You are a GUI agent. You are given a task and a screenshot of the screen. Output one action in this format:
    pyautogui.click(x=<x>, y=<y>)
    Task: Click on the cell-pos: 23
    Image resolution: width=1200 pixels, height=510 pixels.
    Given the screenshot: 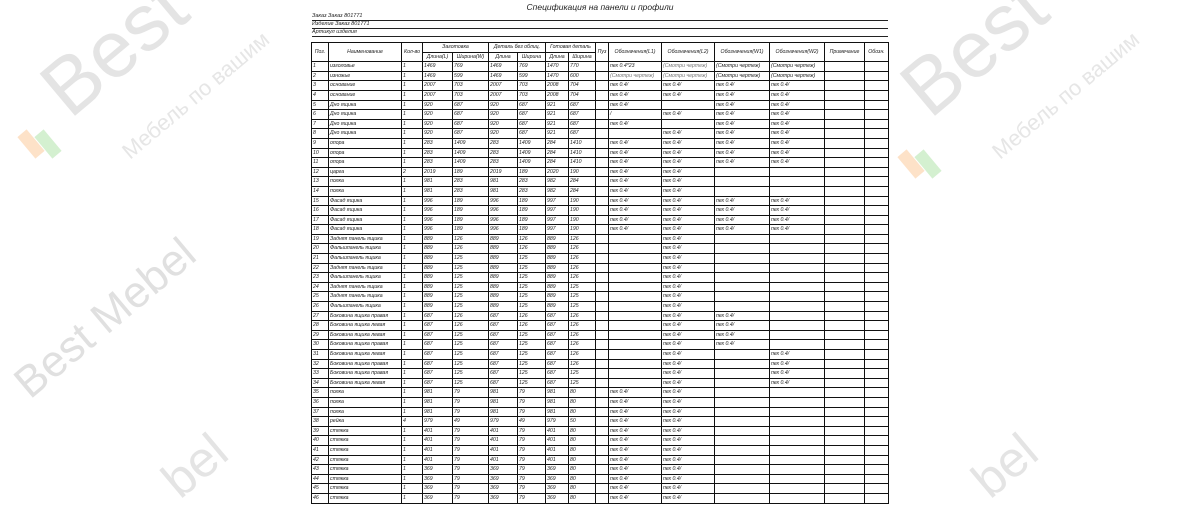 What is the action you would take?
    pyautogui.click(x=320, y=277)
    